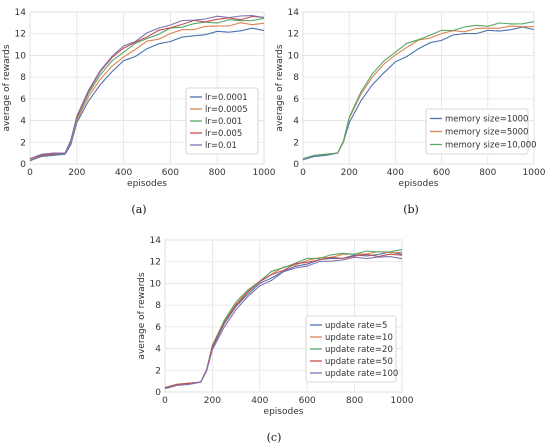 This screenshot has height=448, width=550. What do you see at coordinates (158, 350) in the screenshot?
I see `chart-c-y-tick-label: 4` at bounding box center [158, 350].